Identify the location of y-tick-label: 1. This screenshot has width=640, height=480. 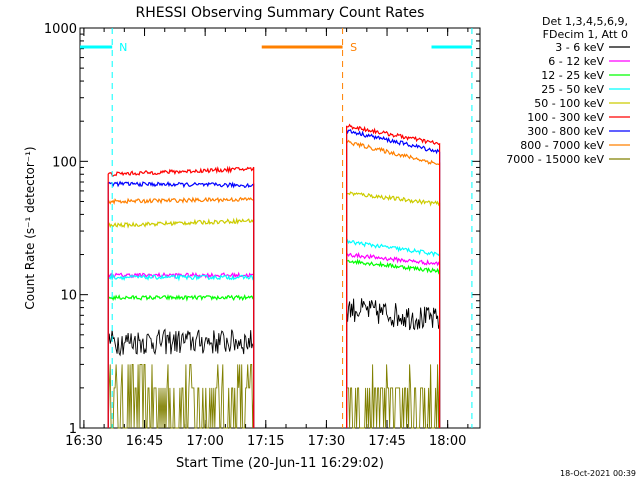
(73, 429).